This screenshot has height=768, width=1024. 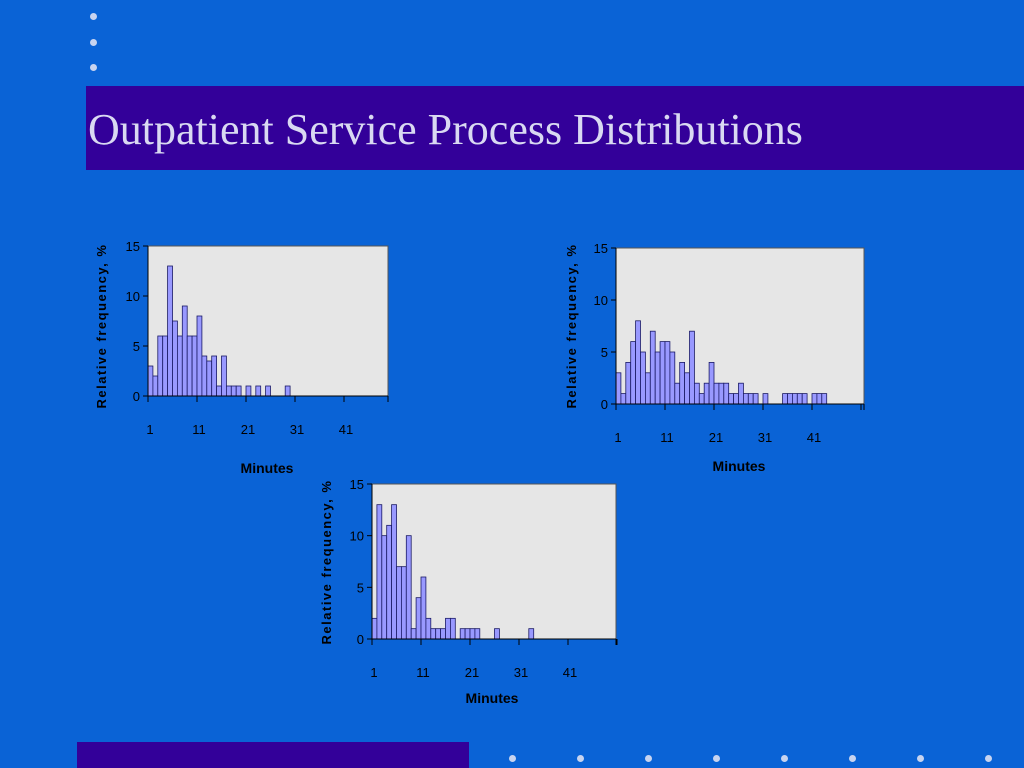 I want to click on slide-title: Outpatient Service Process Distributions, so click(x=445, y=129).